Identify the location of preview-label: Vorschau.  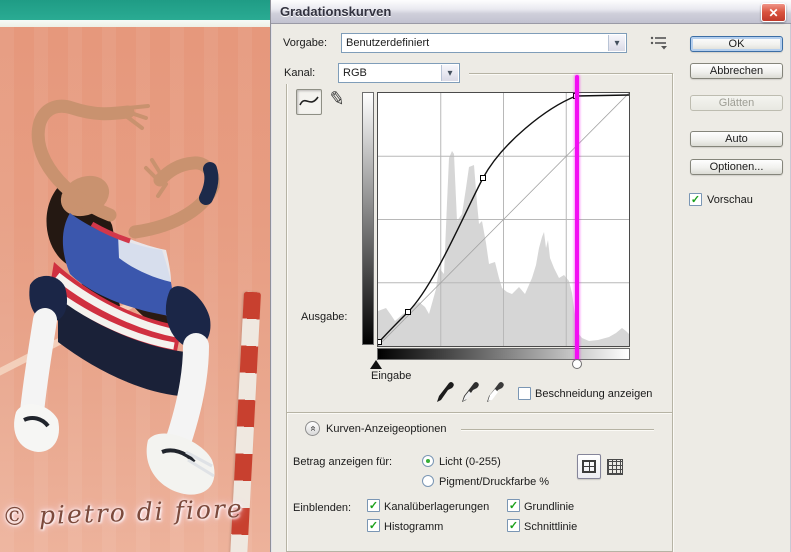
(730, 200).